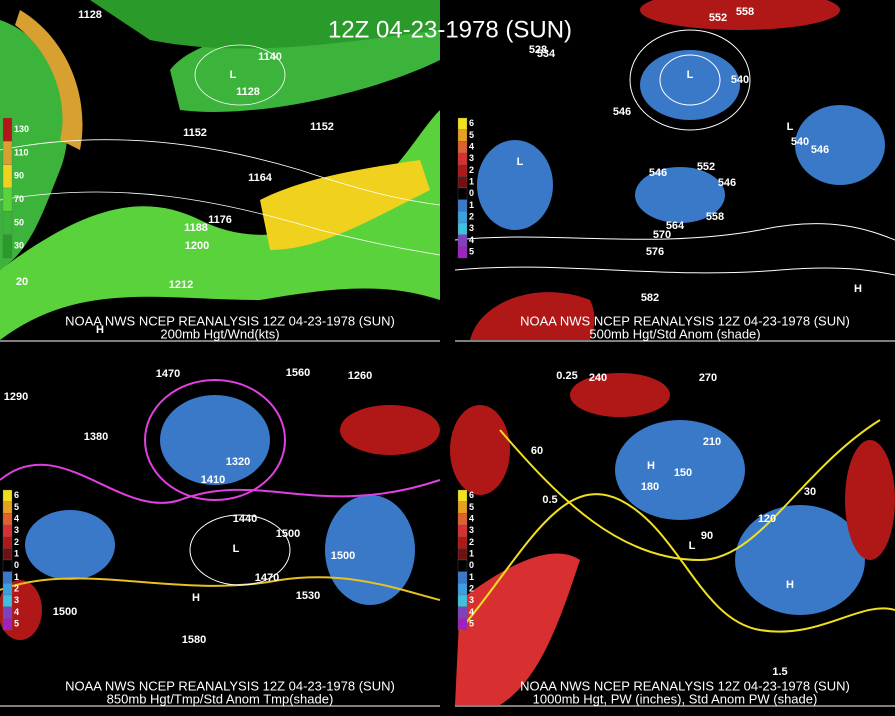  Describe the element at coordinates (706, 167) in the screenshot. I see `contour-label: 552` at that location.